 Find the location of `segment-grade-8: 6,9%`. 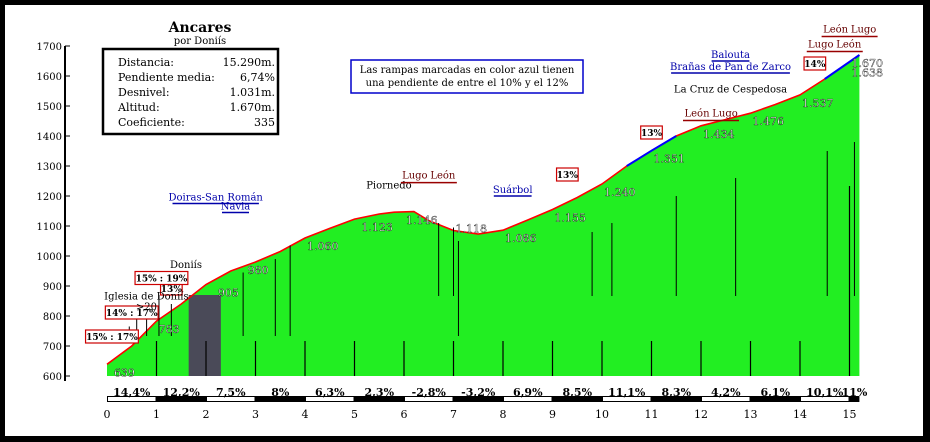

segment-grade-8: 6,9% is located at coordinates (528, 392).